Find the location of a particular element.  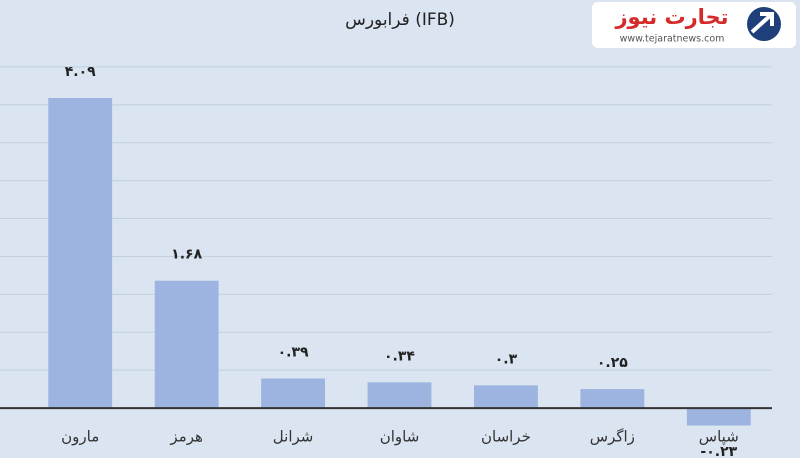

logo-arrow is located at coordinates (762, 23).